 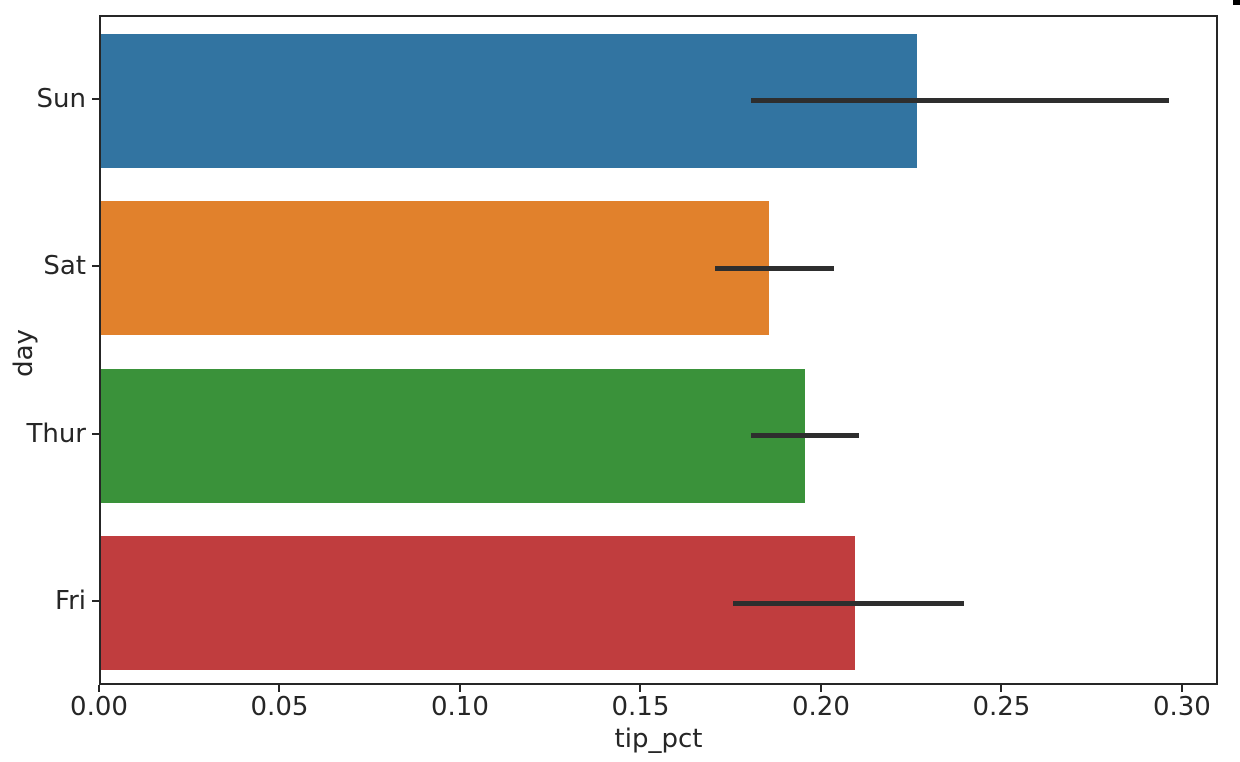 I want to click on y-tick-mark-fri, so click(x=95, y=601).